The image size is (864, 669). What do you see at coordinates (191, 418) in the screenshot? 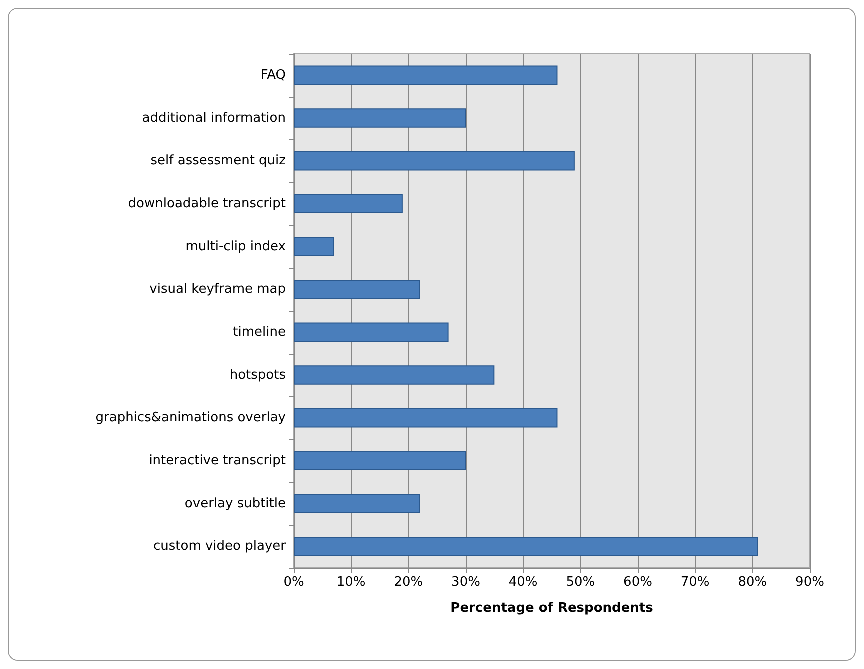
I see `y-tick-label: graphics&animations overlay` at bounding box center [191, 418].